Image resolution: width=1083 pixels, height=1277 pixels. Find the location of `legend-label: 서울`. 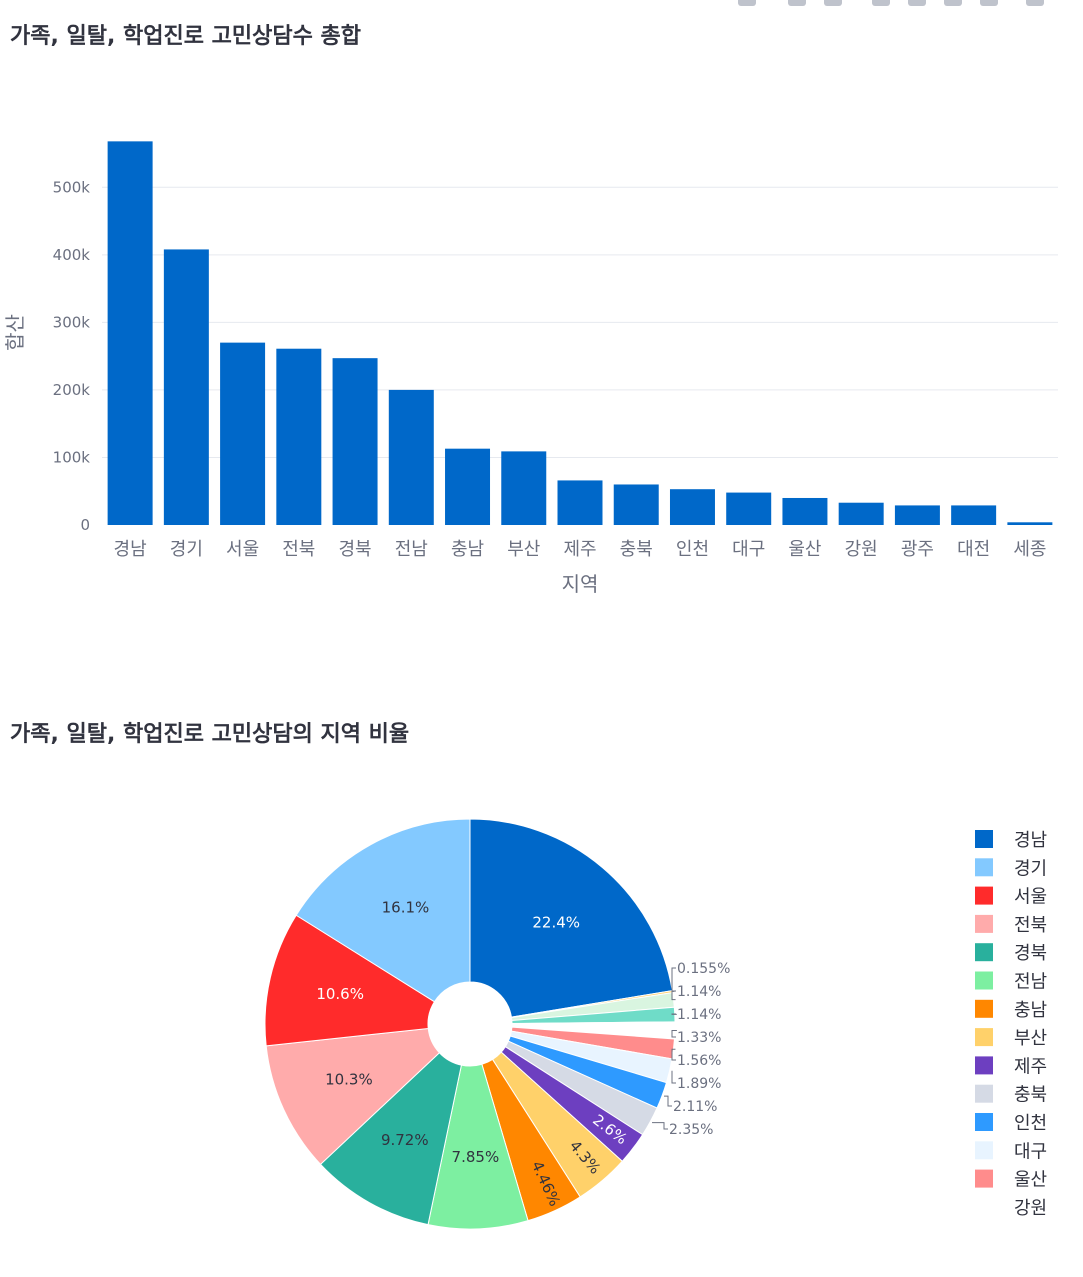

legend-label: 서울 is located at coordinates (1030, 897).